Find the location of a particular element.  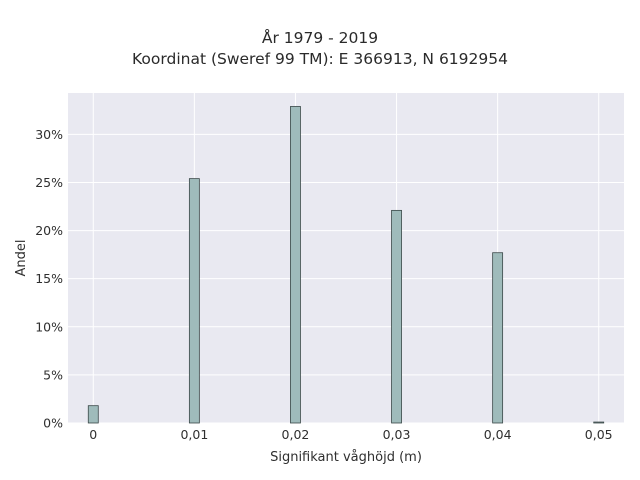

x-tick-label: 0,01 is located at coordinates (194, 434).